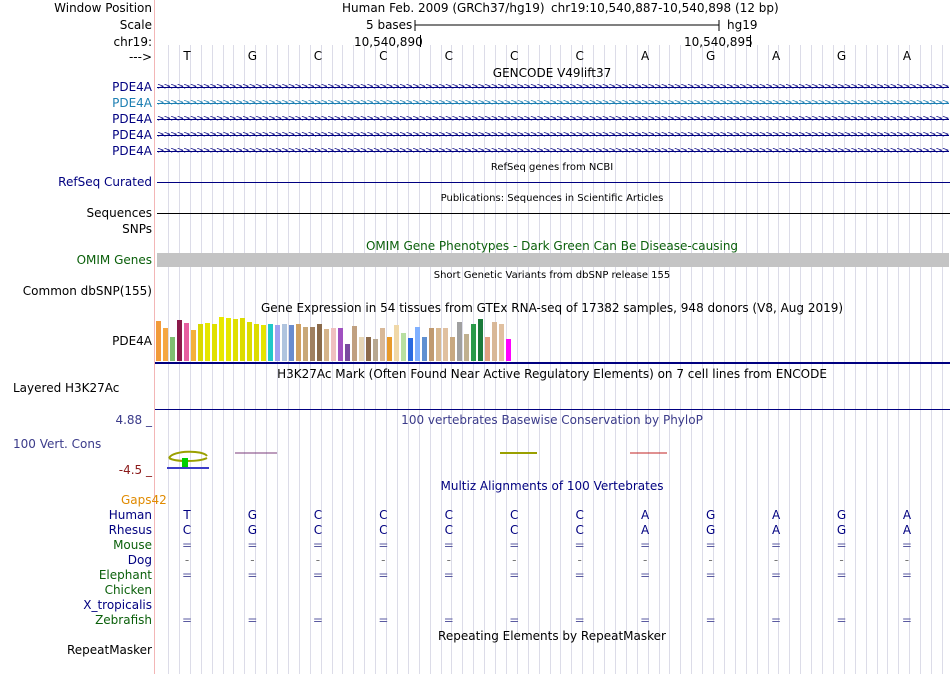  I want to click on multiz-species-rhesus: Rhesus, so click(130, 530).